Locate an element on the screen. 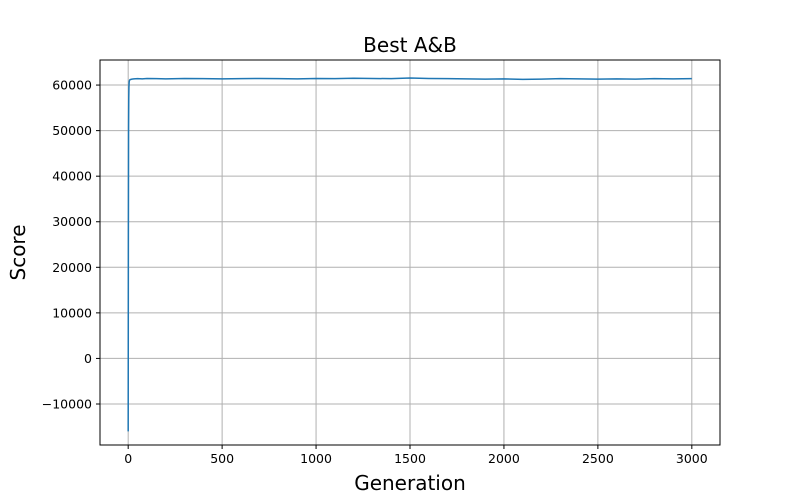 This screenshot has width=800, height=500. y-tick-label: 40000 is located at coordinates (72, 176).